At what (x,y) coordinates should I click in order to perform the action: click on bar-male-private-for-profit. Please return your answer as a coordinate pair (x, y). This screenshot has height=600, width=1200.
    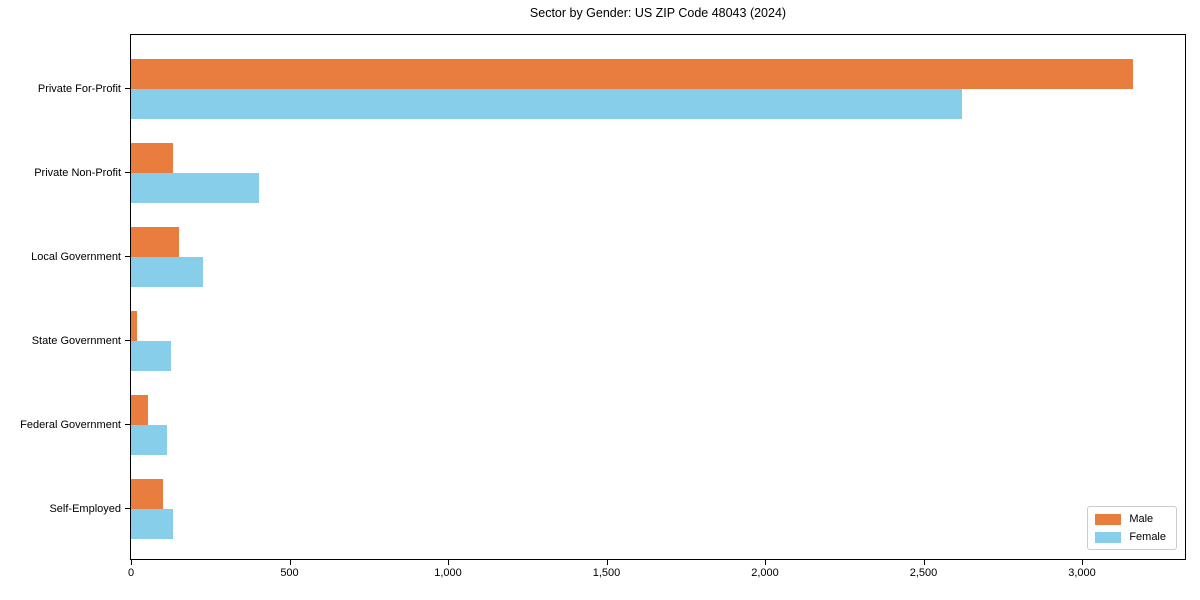
    Looking at the image, I should click on (632, 74).